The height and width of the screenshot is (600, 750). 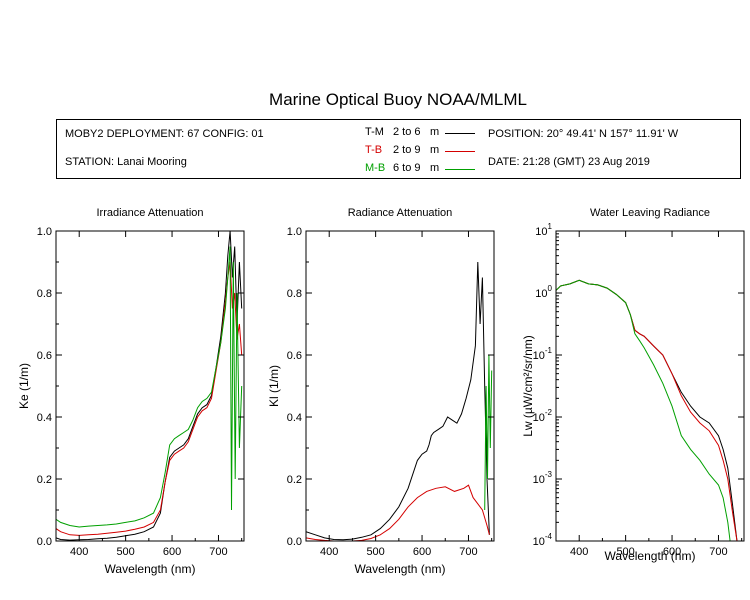 What do you see at coordinates (422, 552) in the screenshot?
I see `x-tick-label-1-2: 600` at bounding box center [422, 552].